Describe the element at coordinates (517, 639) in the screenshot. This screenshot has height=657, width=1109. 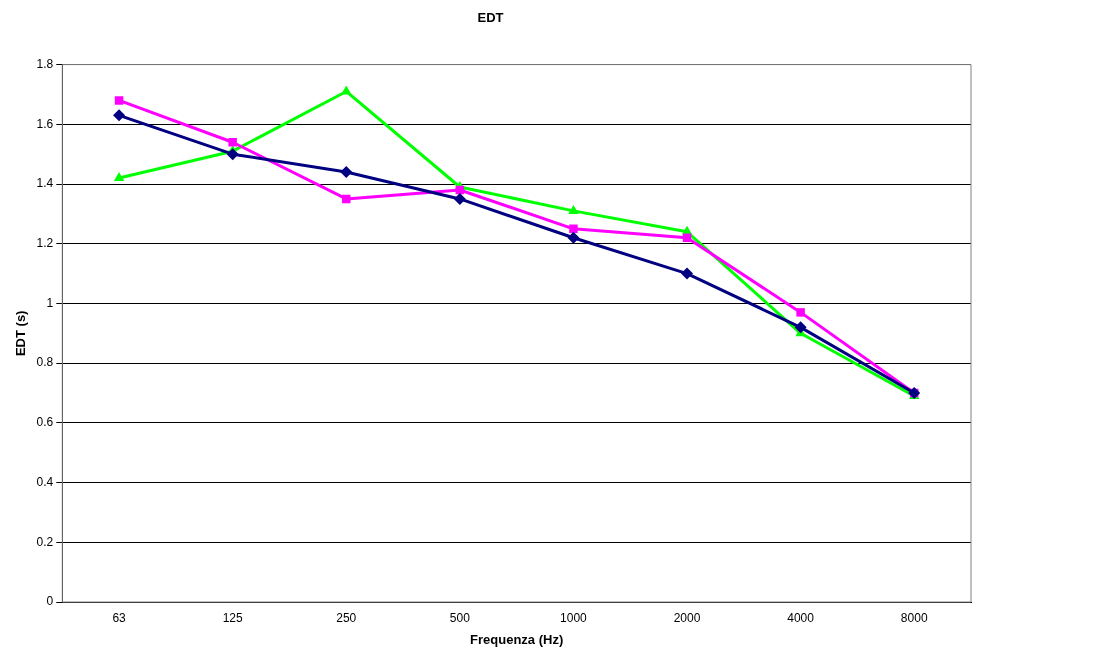
I see `x-axis-title: Frequenza (Hz)` at that location.